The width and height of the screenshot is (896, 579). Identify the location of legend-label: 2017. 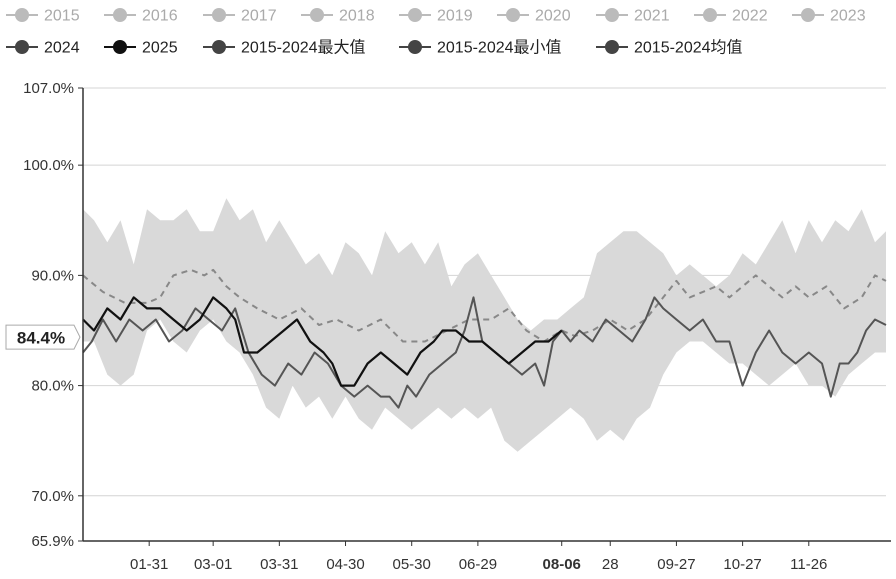
(259, 16).